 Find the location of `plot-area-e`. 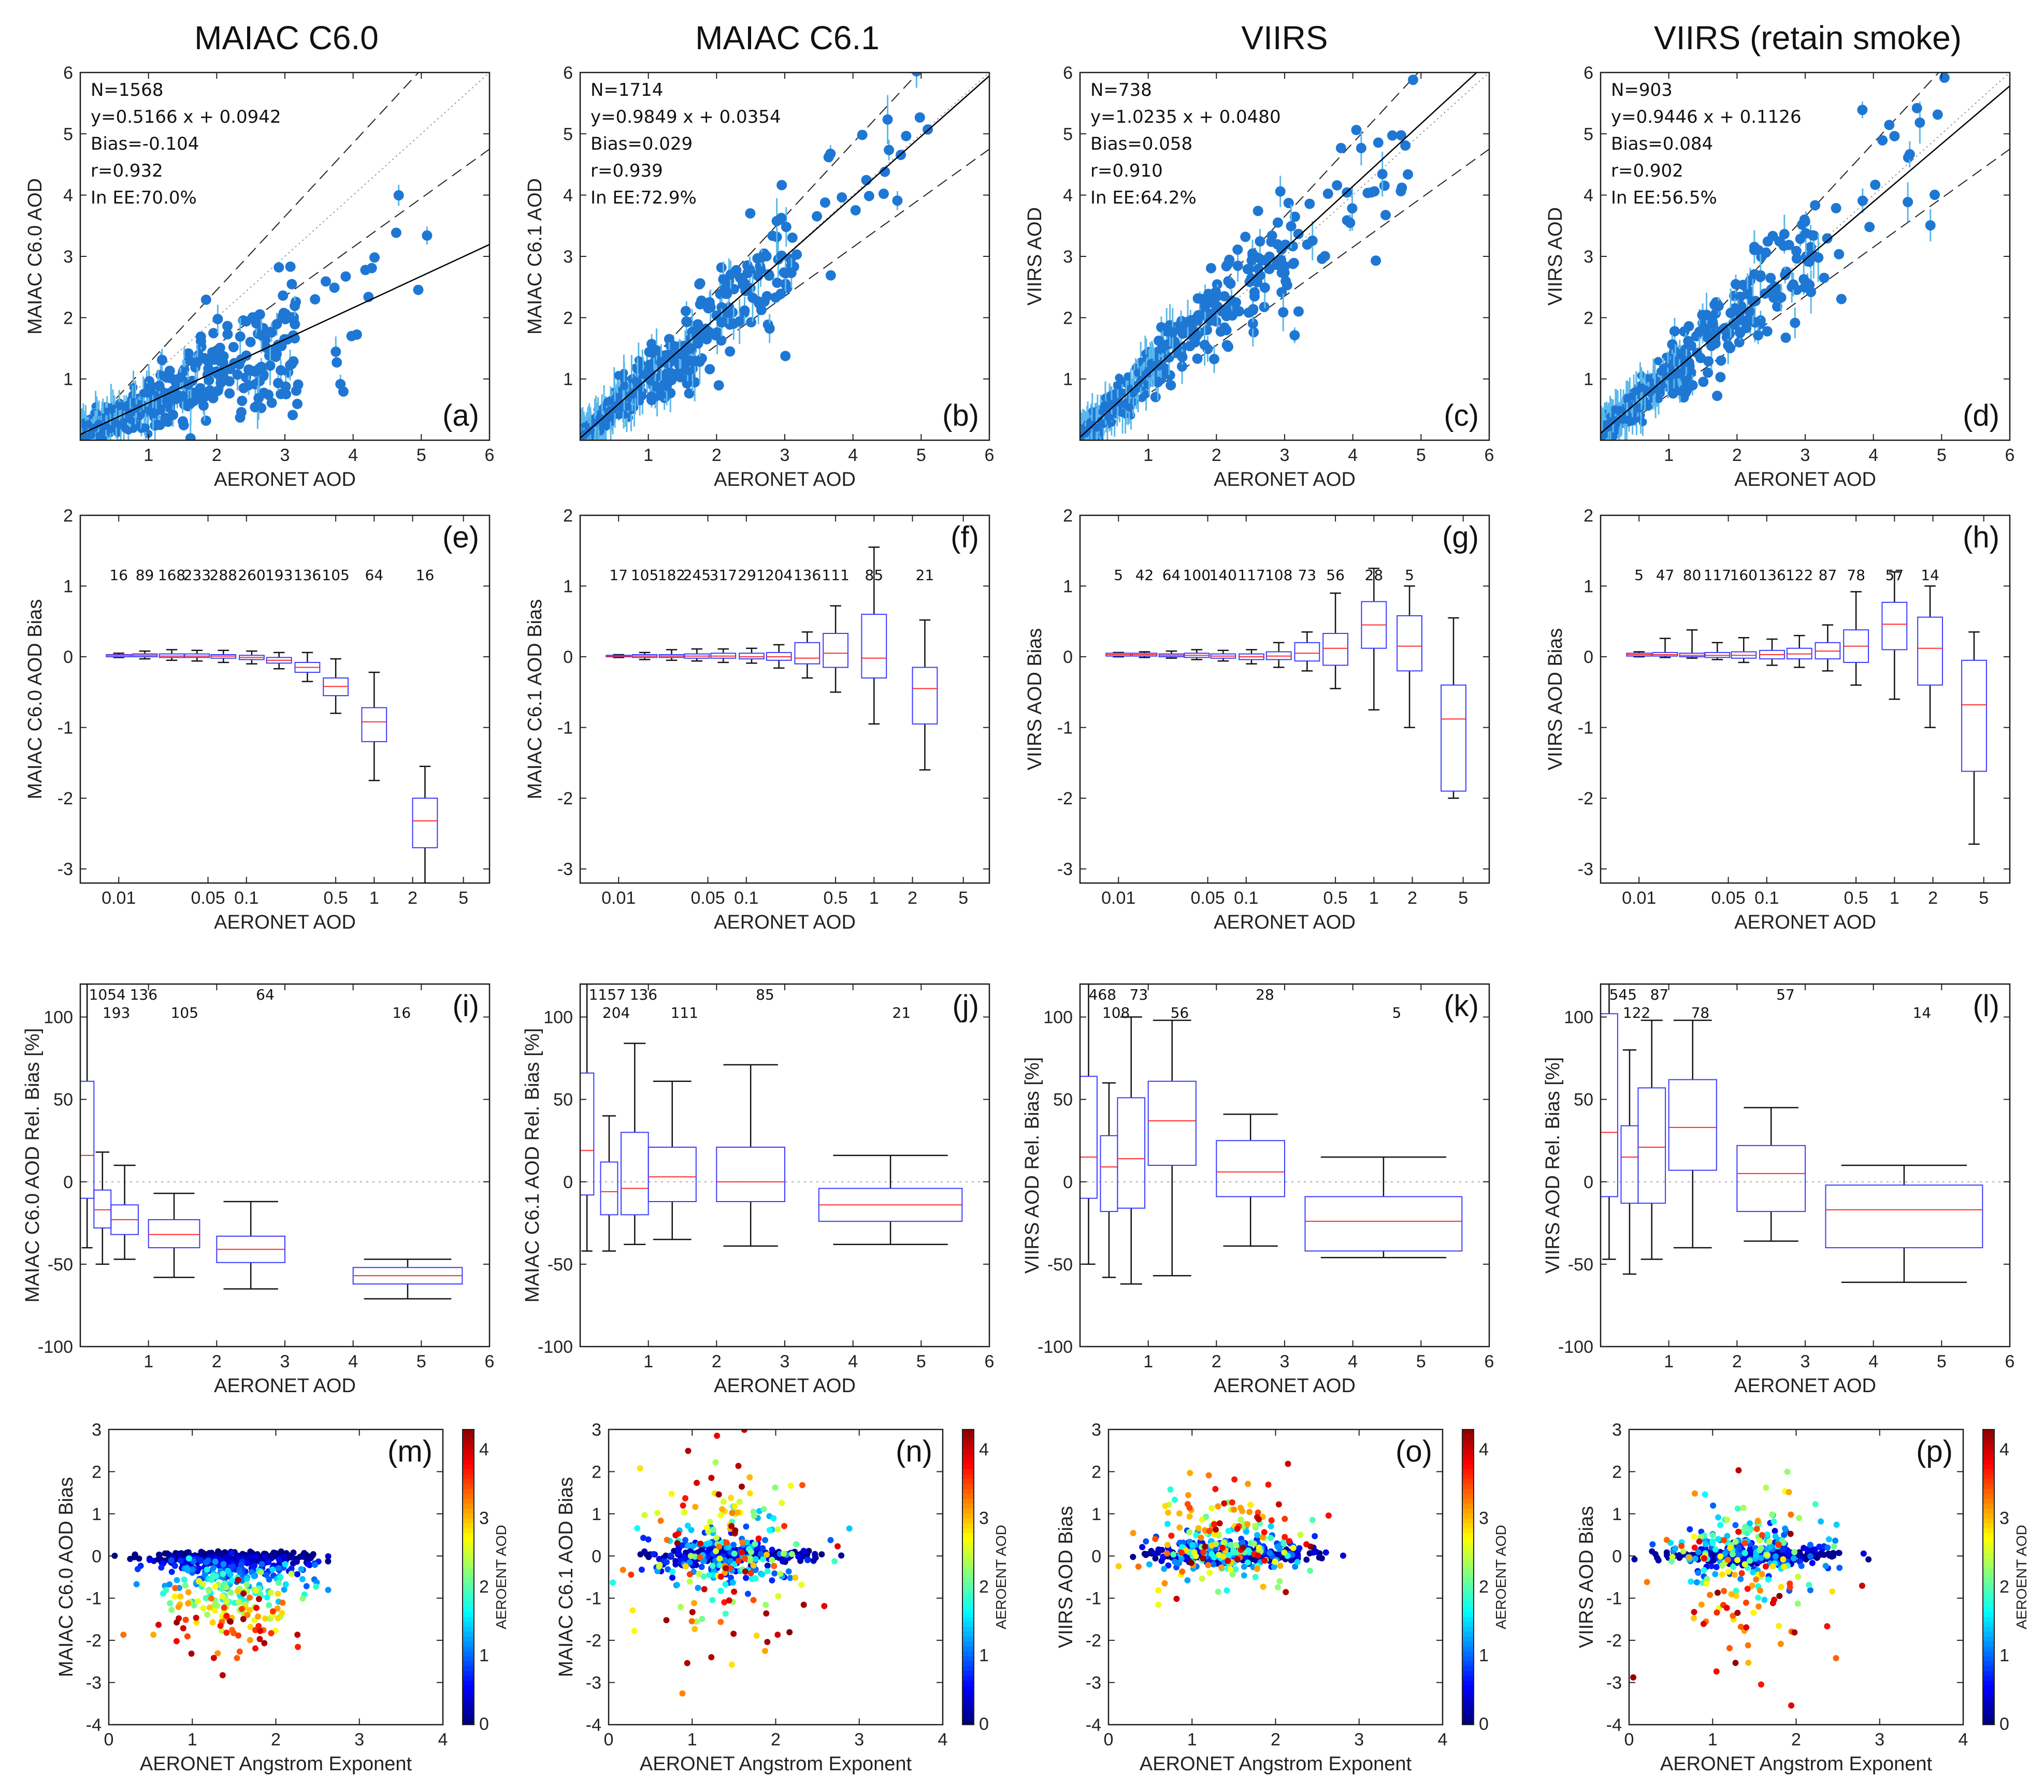

plot-area-e is located at coordinates (272, 766).